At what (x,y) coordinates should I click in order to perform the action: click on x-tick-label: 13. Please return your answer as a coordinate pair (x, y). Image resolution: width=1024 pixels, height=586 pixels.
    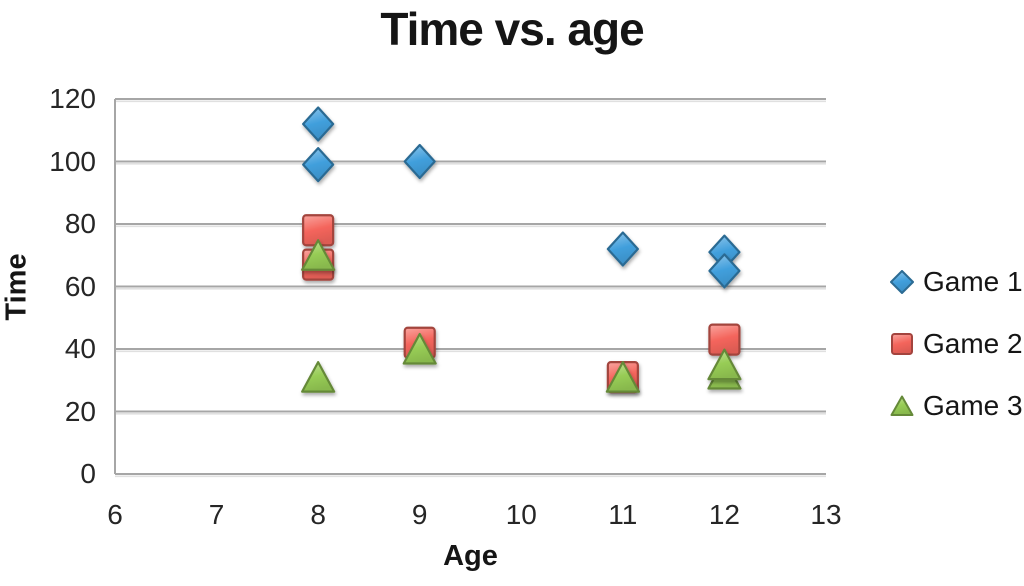
    Looking at the image, I should click on (826, 514).